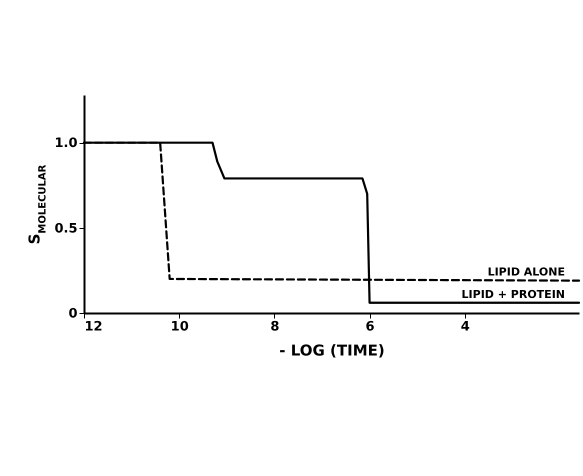 Image resolution: width=583 pixels, height=476 pixels. Describe the element at coordinates (93, 327) in the screenshot. I see `x-tick-label: 12` at that location.